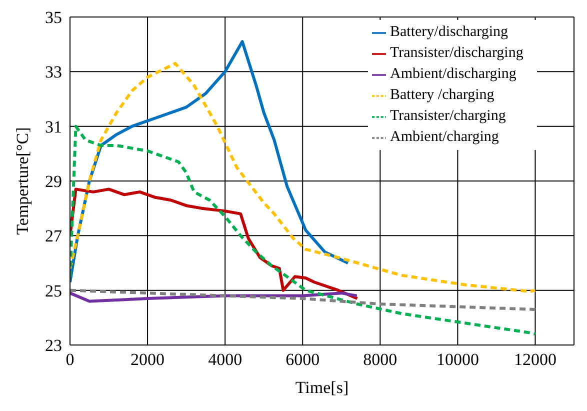  I want to click on legend-label: Battery/discharging, so click(449, 32).